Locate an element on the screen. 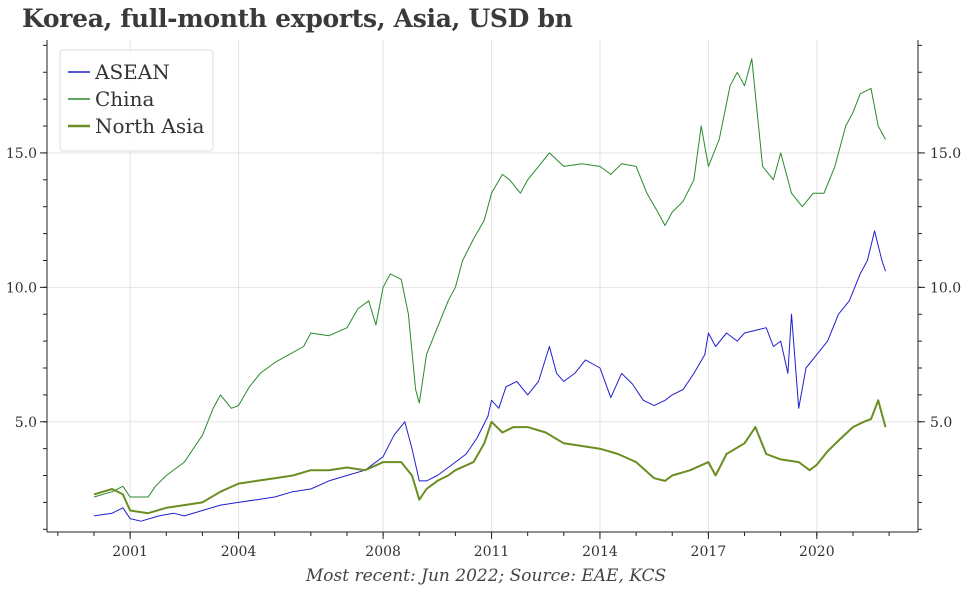 The height and width of the screenshot is (589, 972). chart-title: Korea, full-month exports, Asia, USD bn is located at coordinates (297, 18).